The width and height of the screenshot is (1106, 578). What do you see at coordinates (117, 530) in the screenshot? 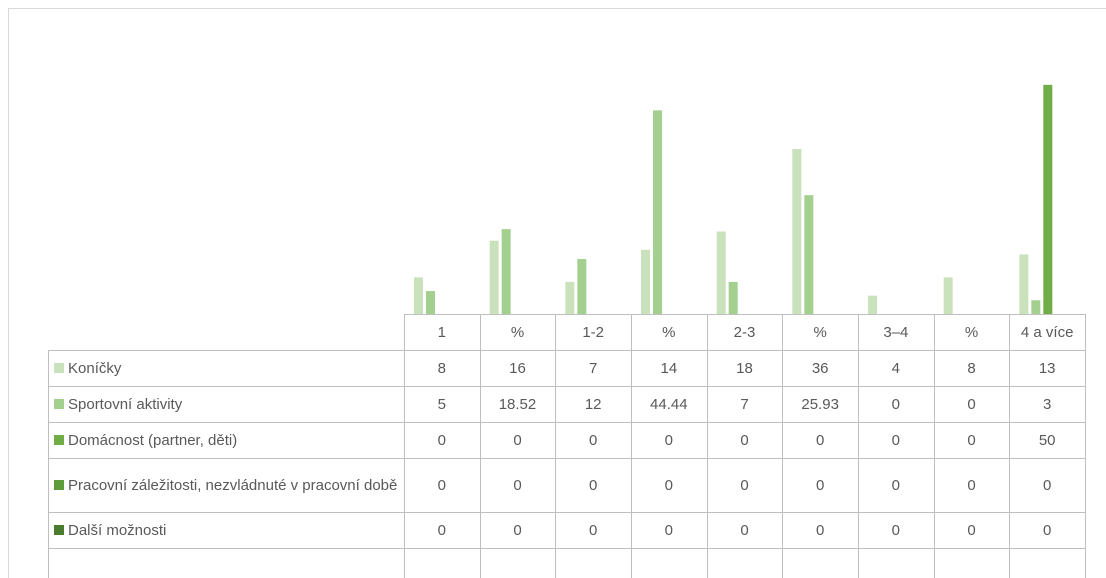
I see `legend-label: Další možnosti` at bounding box center [117, 530].